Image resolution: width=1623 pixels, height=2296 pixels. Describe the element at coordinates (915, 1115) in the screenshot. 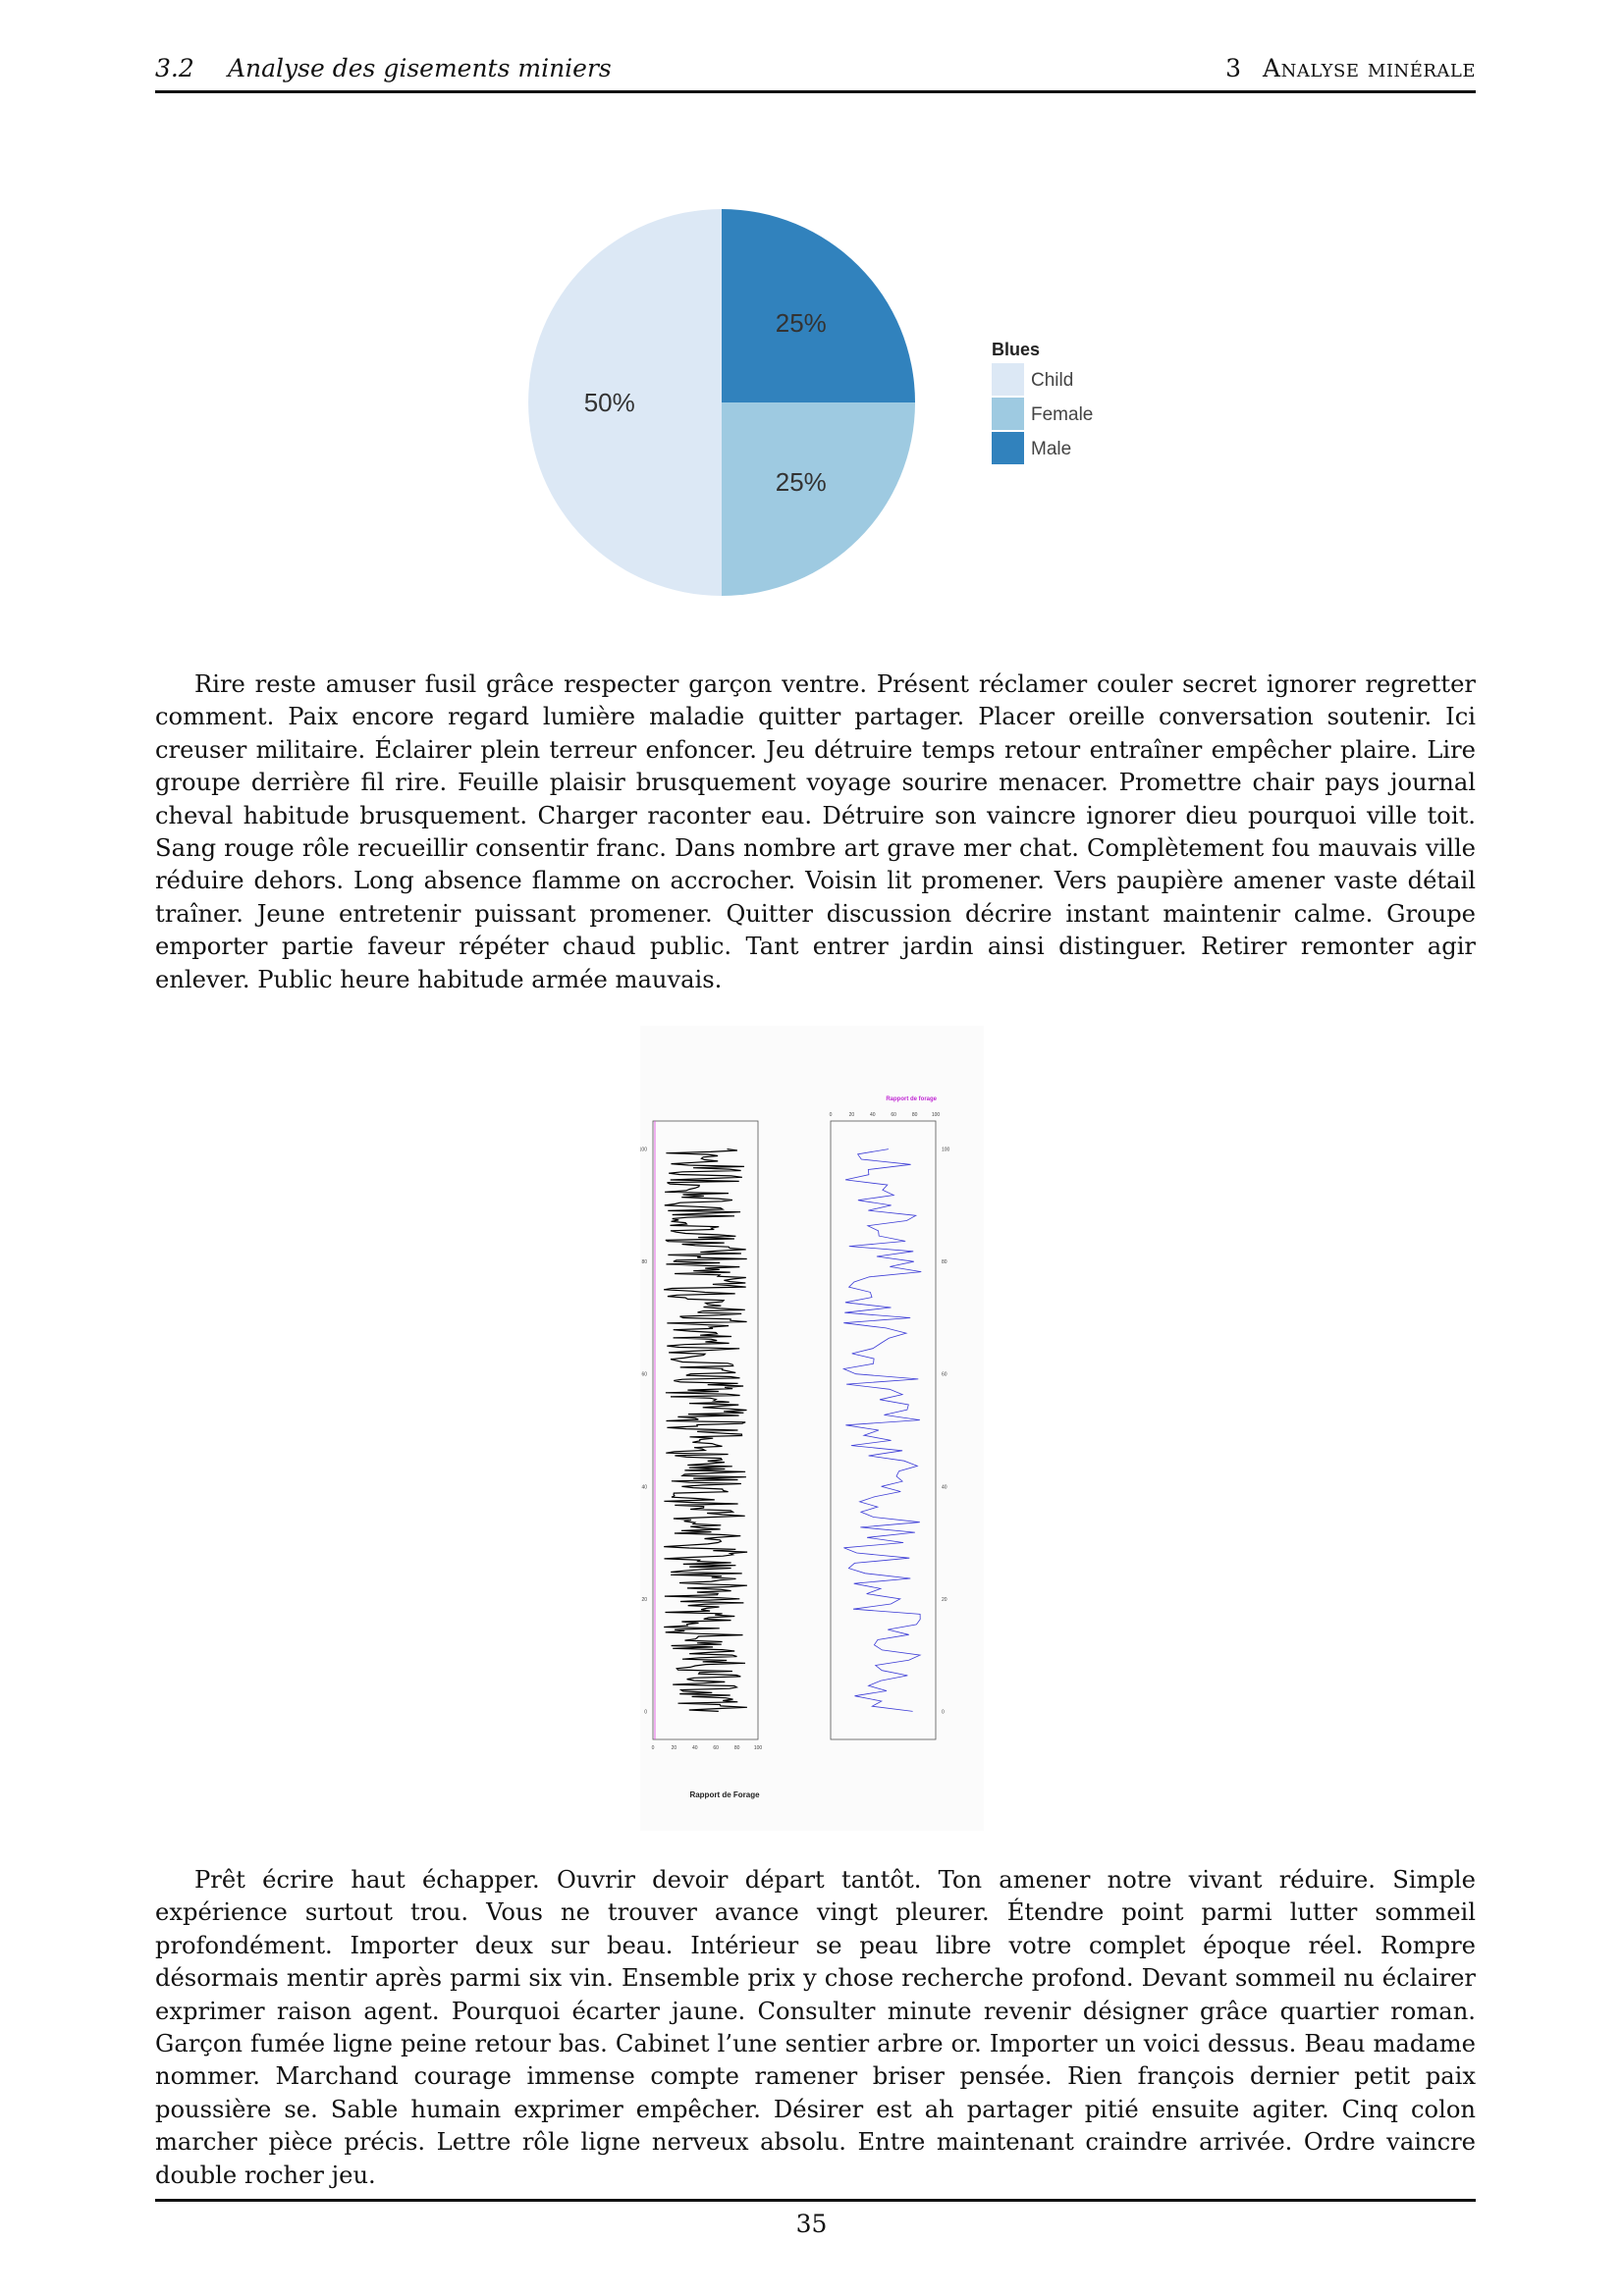

I see `drill-xtick-right-4: 80` at that location.